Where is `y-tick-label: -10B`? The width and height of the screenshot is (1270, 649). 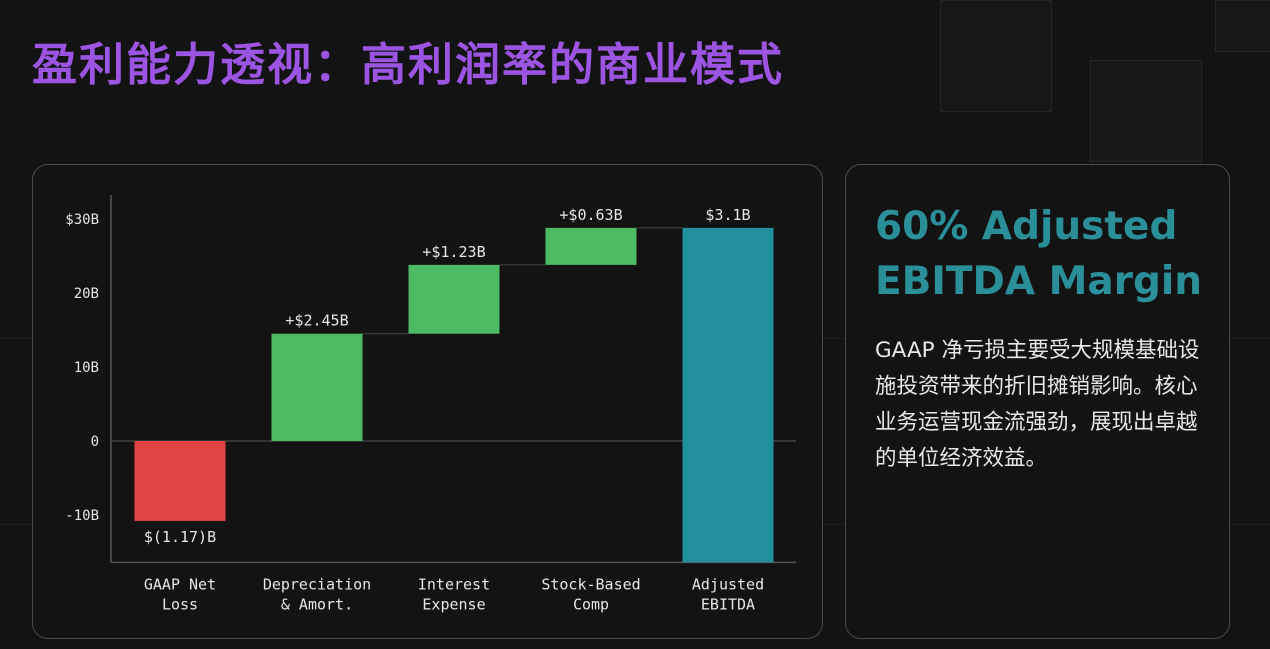
y-tick-label: -10B is located at coordinates (82, 516).